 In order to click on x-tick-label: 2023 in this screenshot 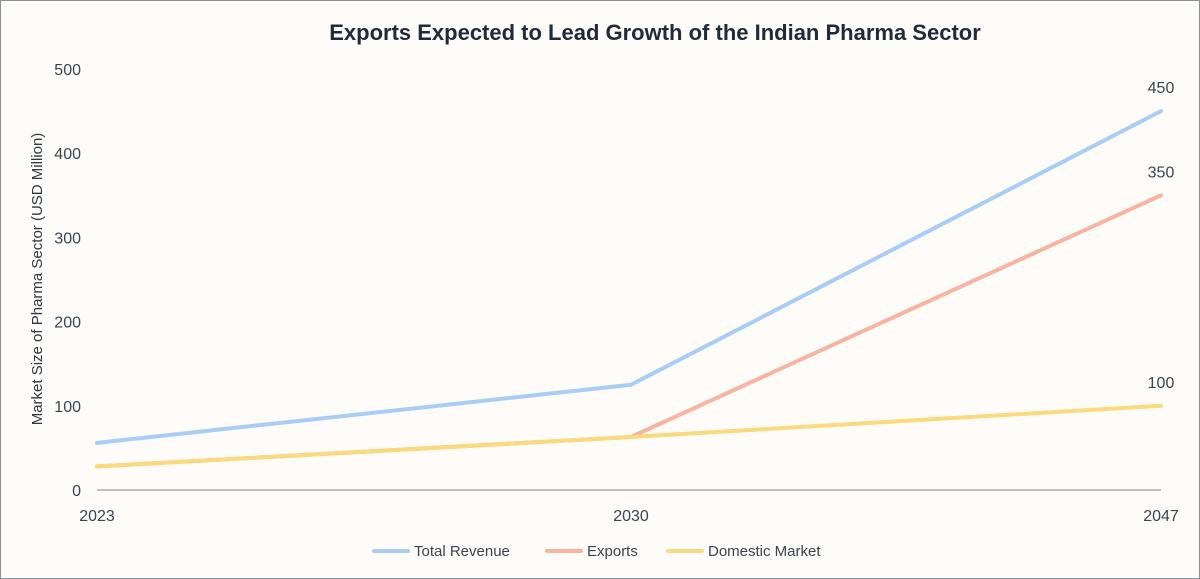, I will do `click(97, 516)`.